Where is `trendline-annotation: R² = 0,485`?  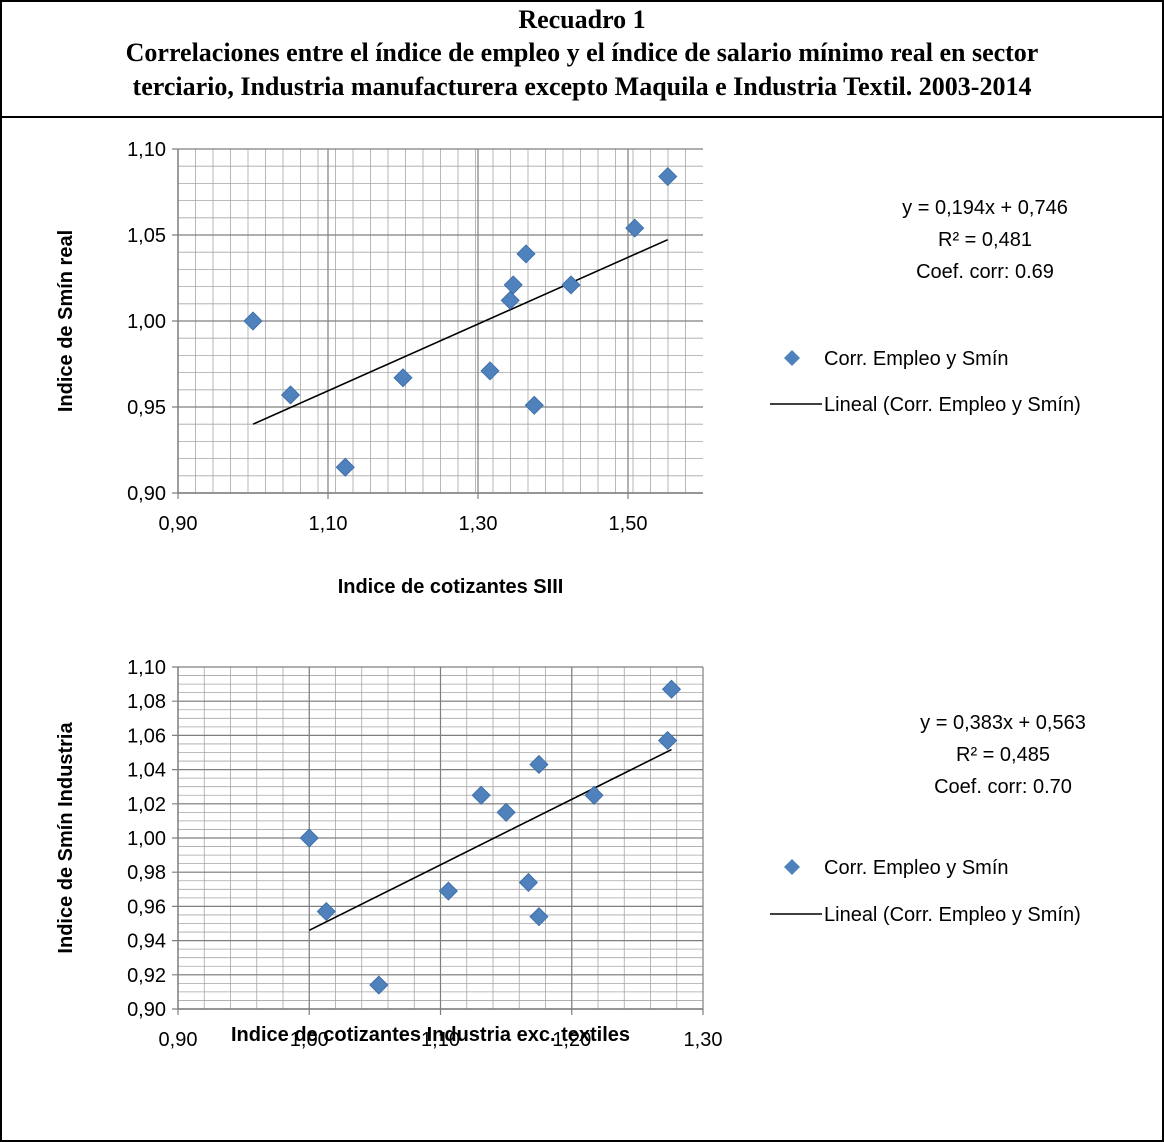
trendline-annotation: R² = 0,485 is located at coordinates (1003, 755).